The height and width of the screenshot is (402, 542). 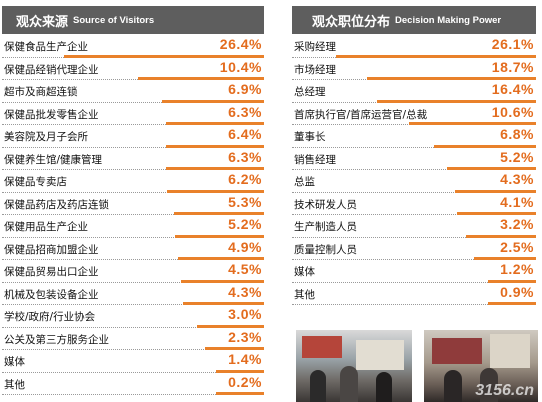 What do you see at coordinates (517, 246) in the screenshot?
I see `row-percentage: 2.5%` at bounding box center [517, 246].